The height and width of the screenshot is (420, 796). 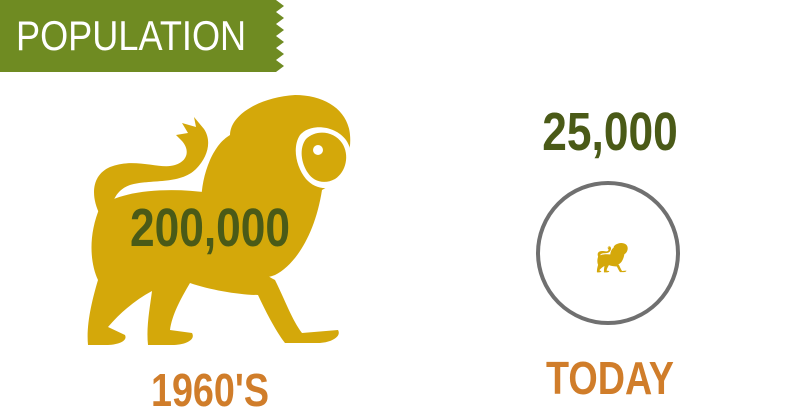 What do you see at coordinates (210, 228) in the screenshot?
I see `past-population-count: 200,000` at bounding box center [210, 228].